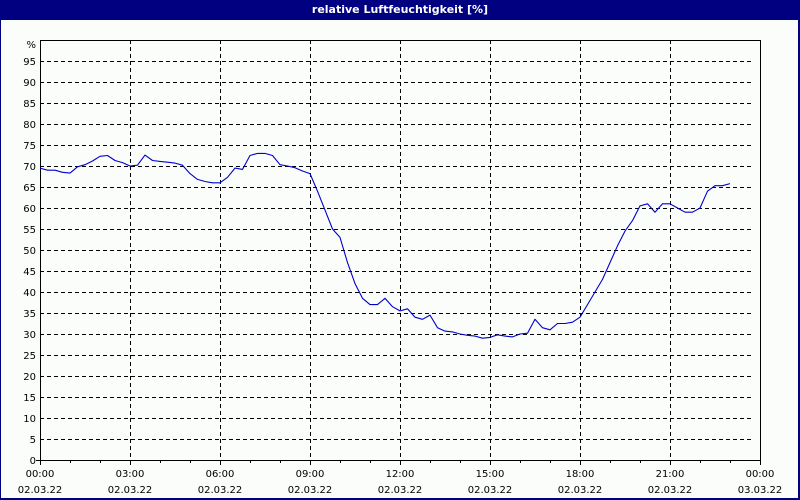  What do you see at coordinates (490, 474) in the screenshot?
I see `x-tick-time-label: 15:00` at bounding box center [490, 474].